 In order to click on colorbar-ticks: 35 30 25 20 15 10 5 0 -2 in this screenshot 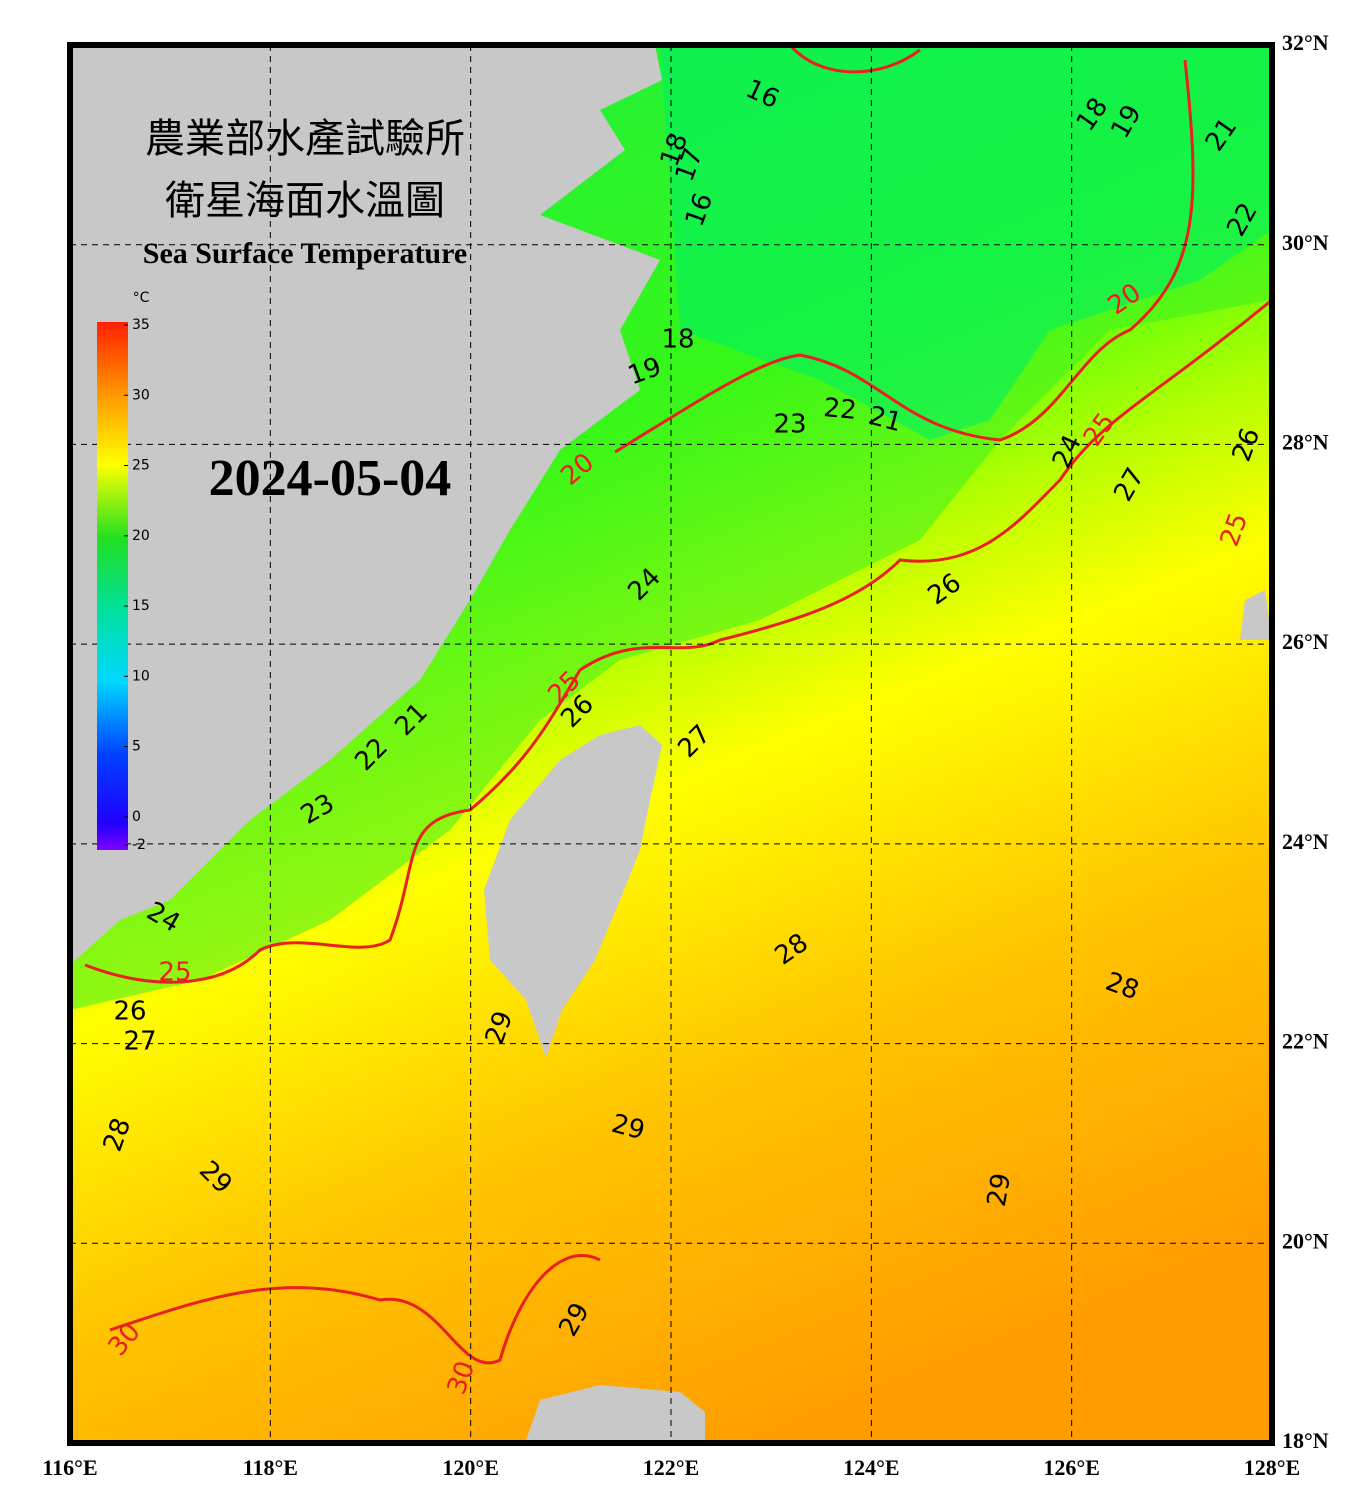, I will do `click(137, 585)`.